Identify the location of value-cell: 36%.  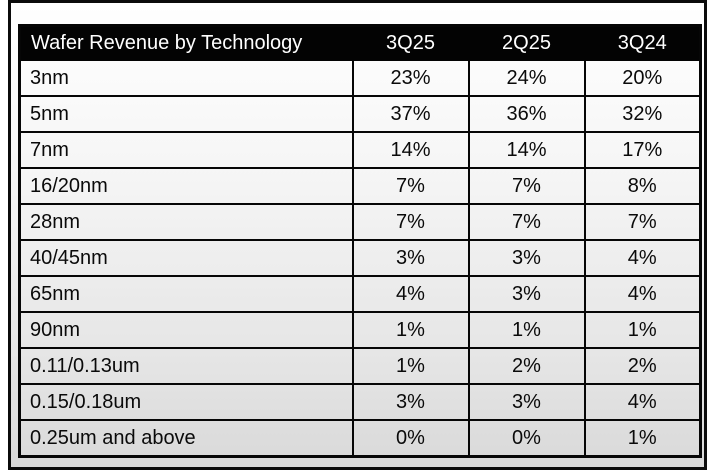
(526, 114).